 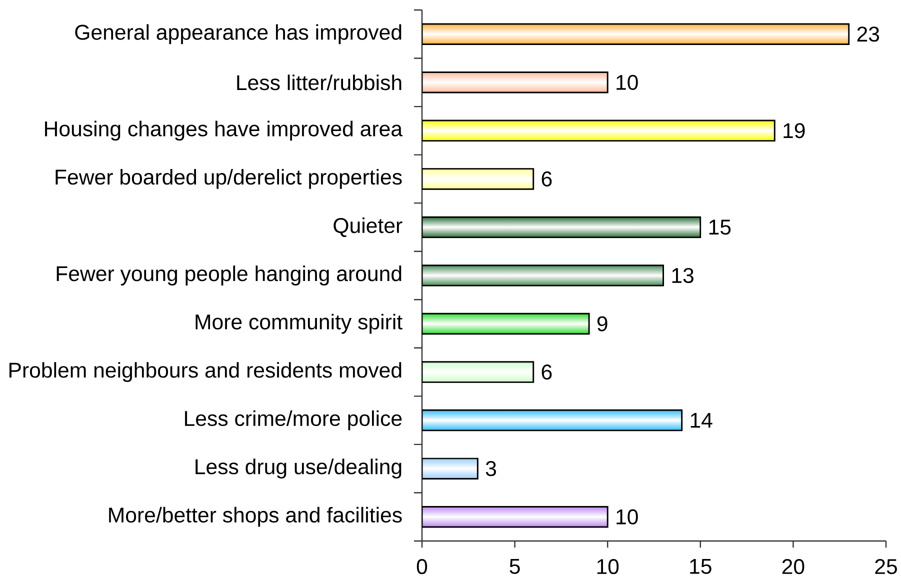 What do you see at coordinates (299, 324) in the screenshot?
I see `y-tick-label: More community spirit` at bounding box center [299, 324].